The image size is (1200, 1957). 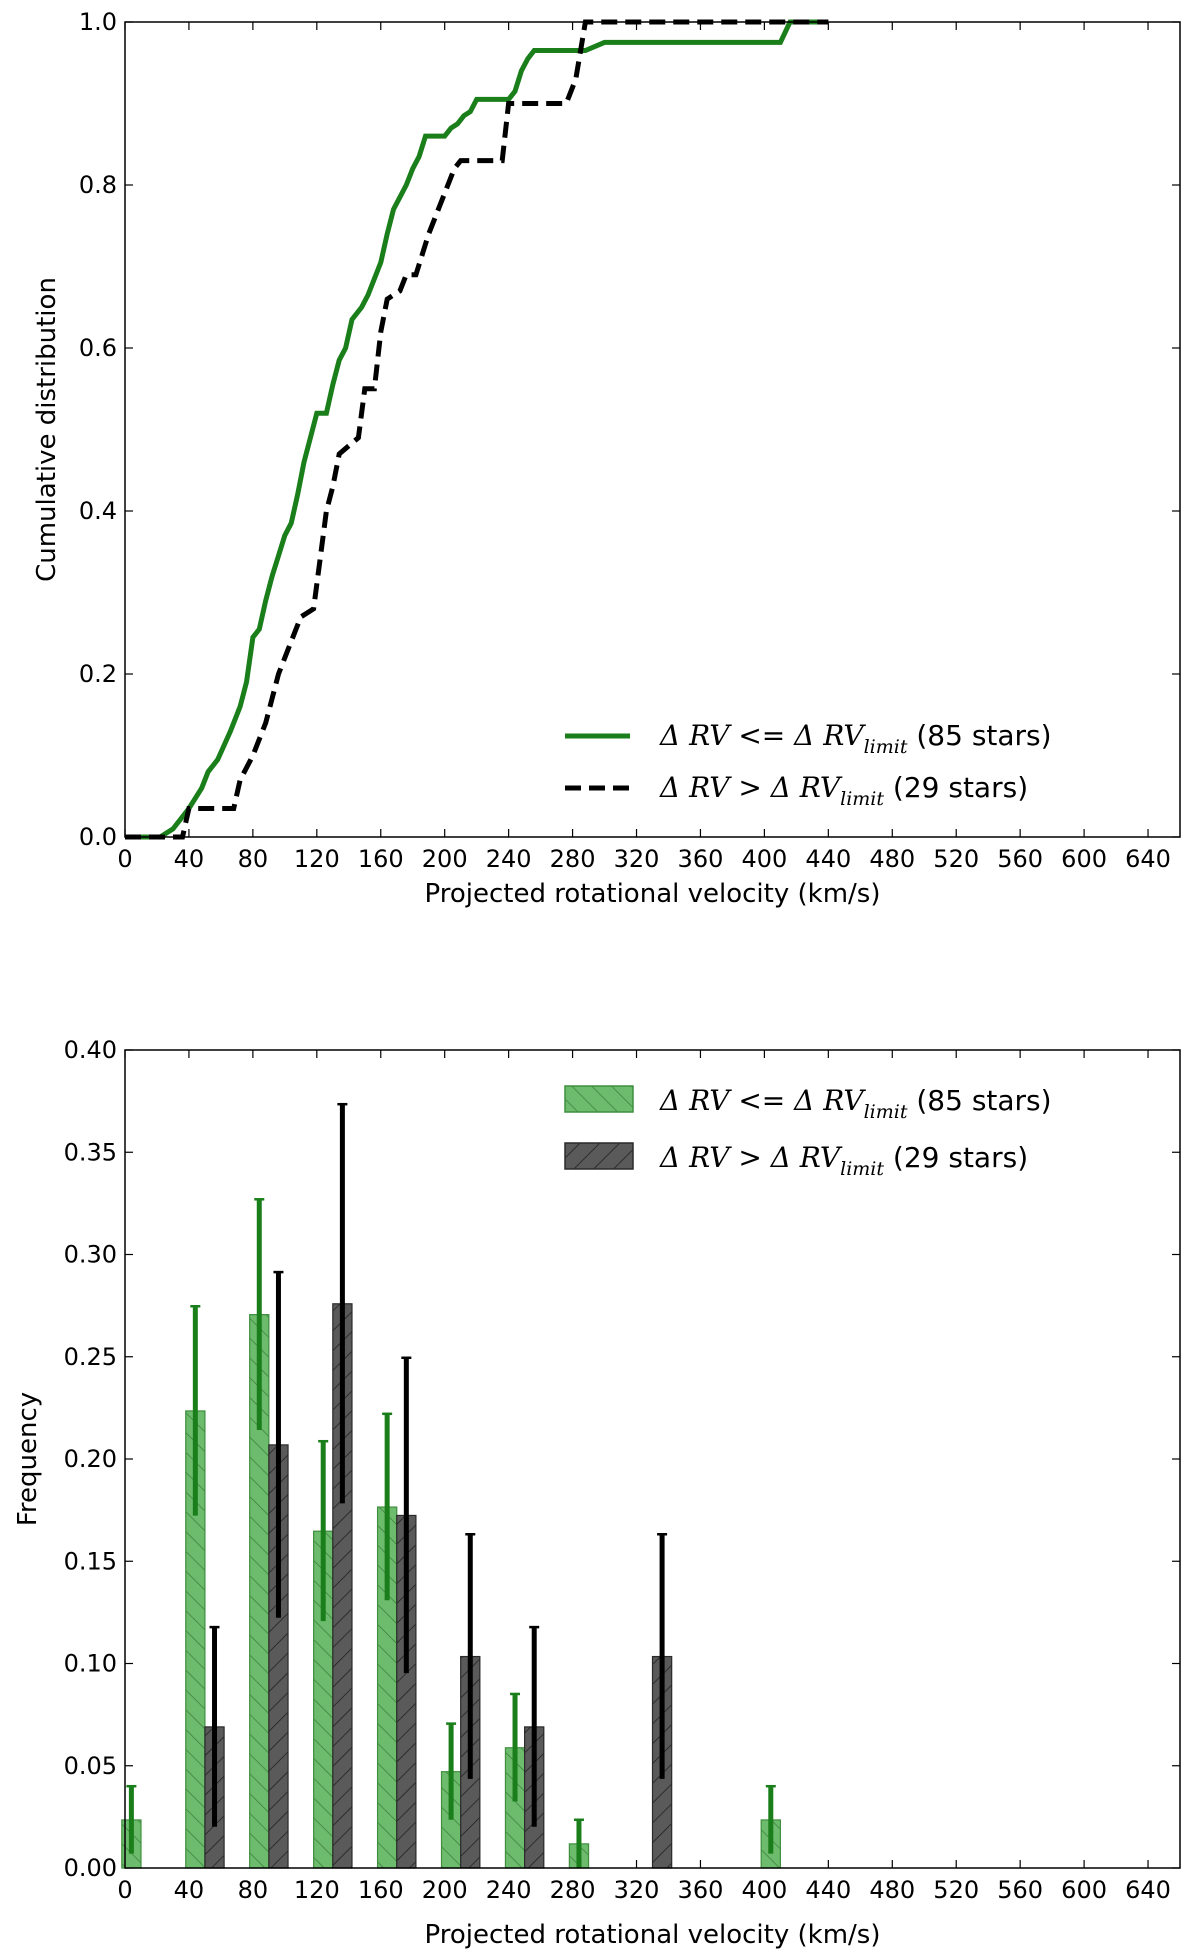 I want to click on c1-x-tick-label: 120, so click(x=317, y=859).